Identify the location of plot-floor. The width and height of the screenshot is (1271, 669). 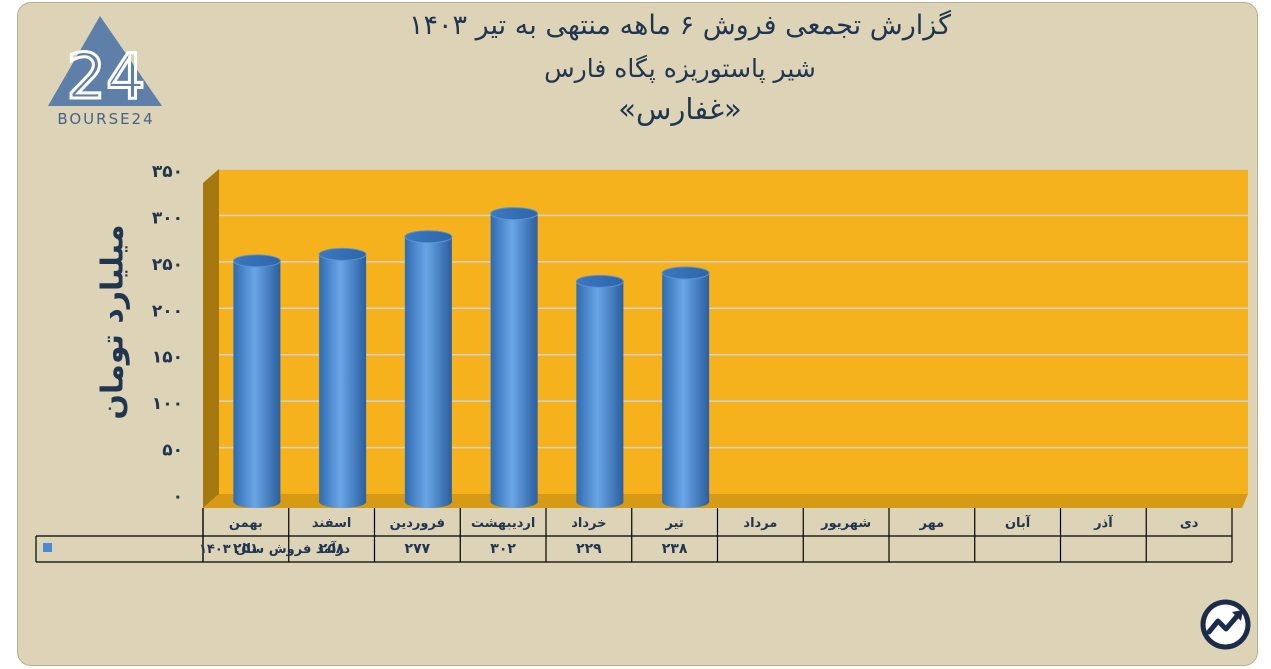
(725, 501).